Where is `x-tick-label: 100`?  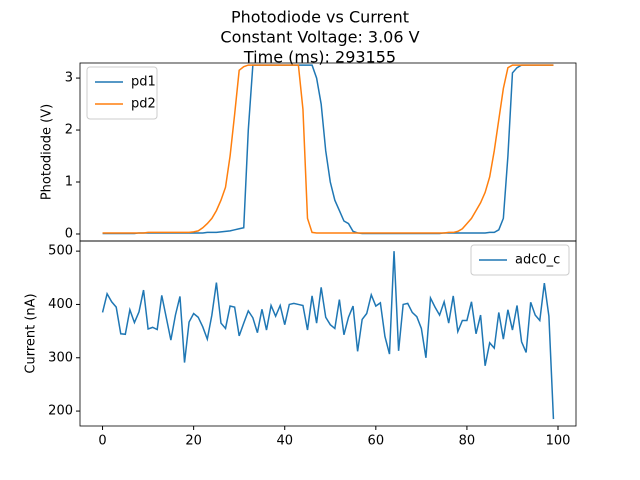
x-tick-label: 100 is located at coordinates (558, 441).